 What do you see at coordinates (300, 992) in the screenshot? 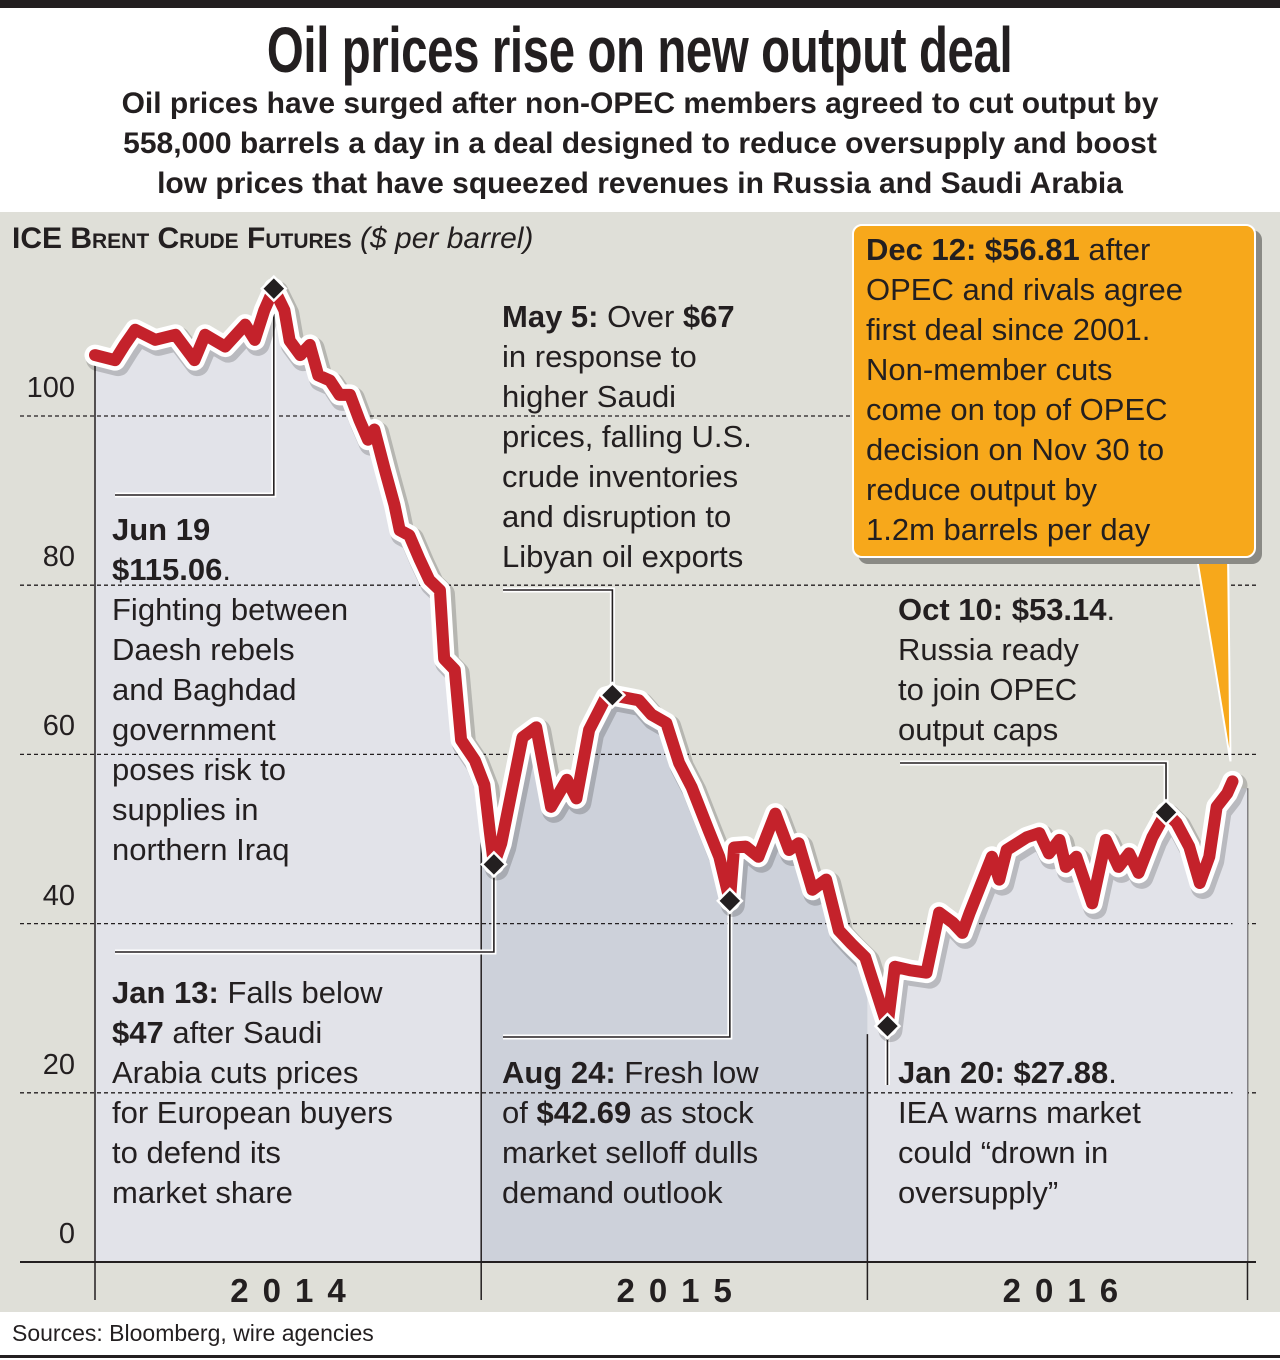
I see `annotation-text: Falls below` at bounding box center [300, 992].